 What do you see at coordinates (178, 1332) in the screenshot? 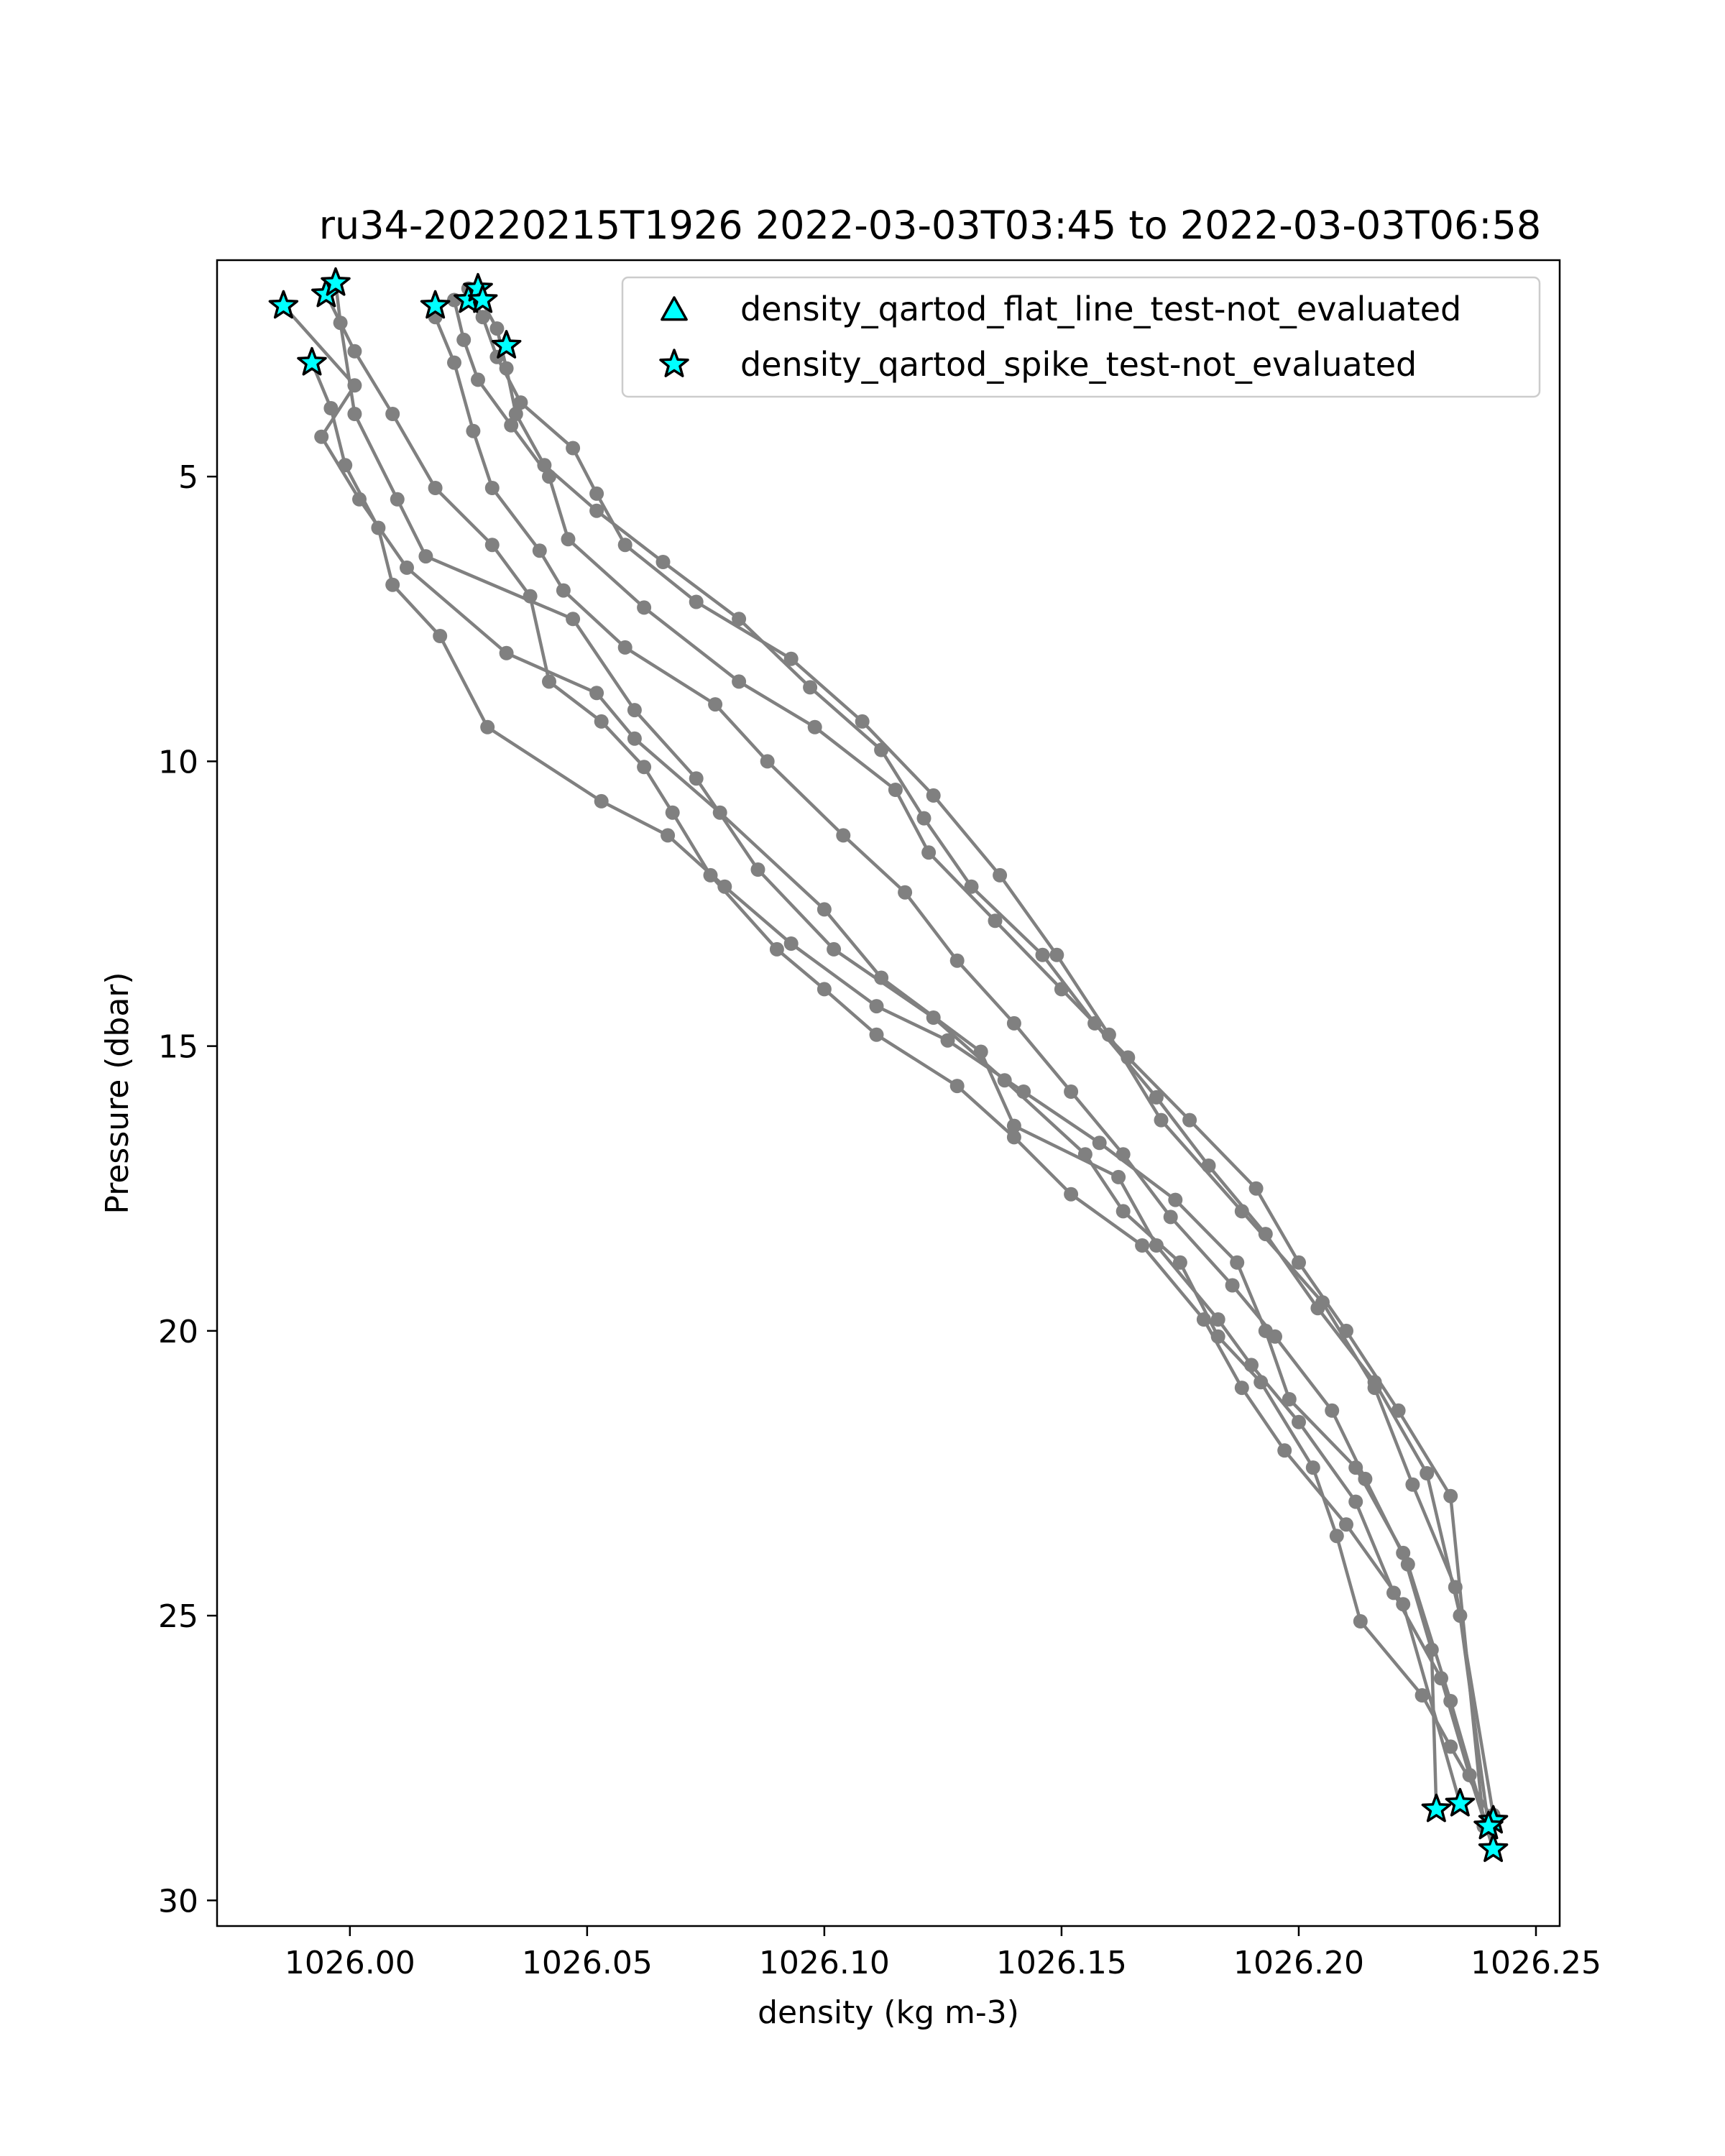
I see `y-tick-label: 20` at bounding box center [178, 1332].